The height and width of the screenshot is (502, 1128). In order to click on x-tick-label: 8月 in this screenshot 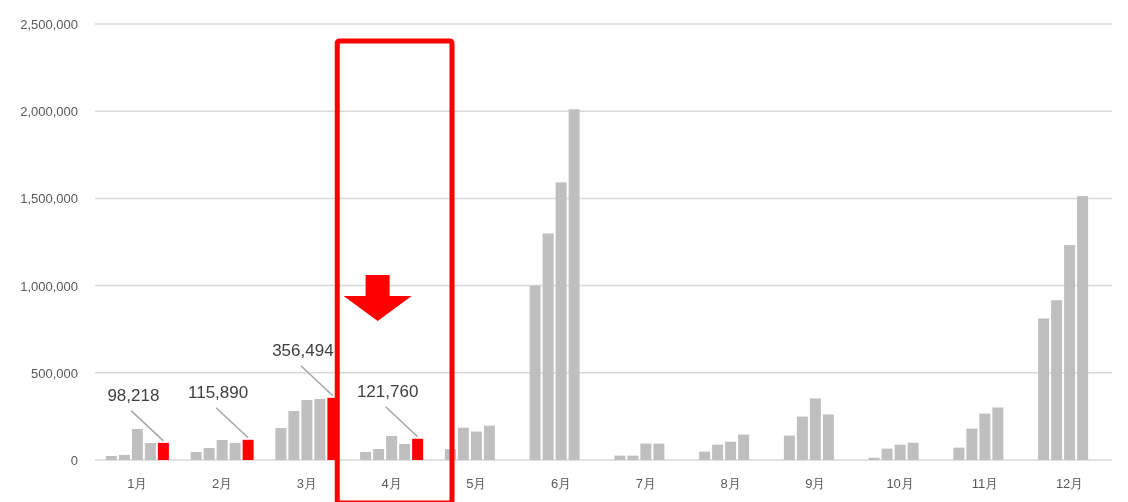, I will do `click(730, 483)`.